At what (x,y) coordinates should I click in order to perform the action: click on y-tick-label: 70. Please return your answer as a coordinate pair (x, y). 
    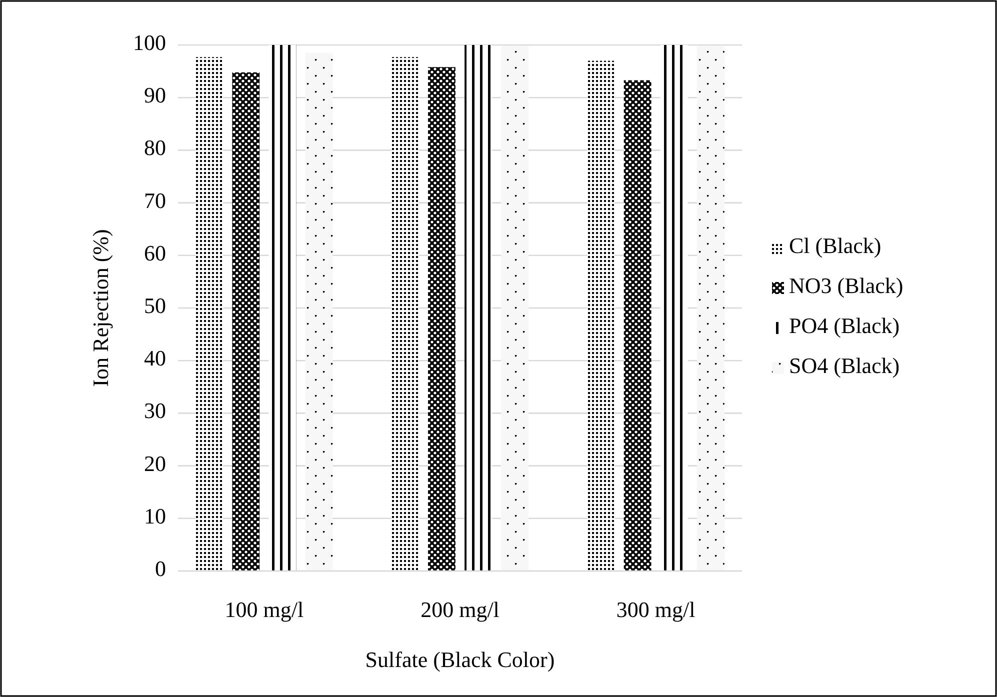
    Looking at the image, I should click on (155, 200).